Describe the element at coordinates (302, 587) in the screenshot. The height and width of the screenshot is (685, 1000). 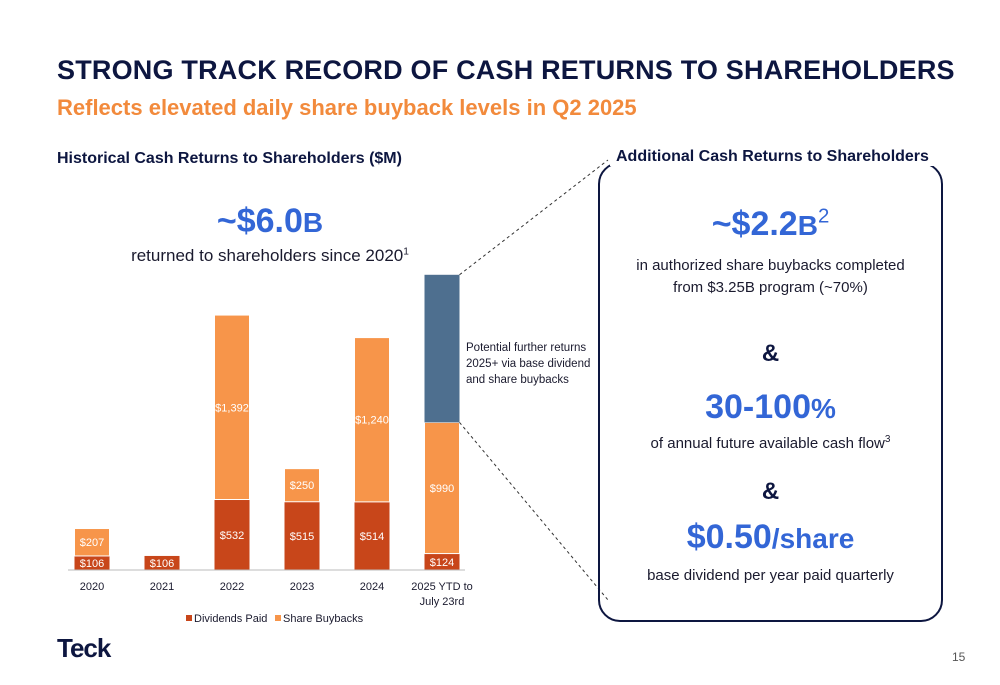
I see `category-label-3: 2023` at that location.